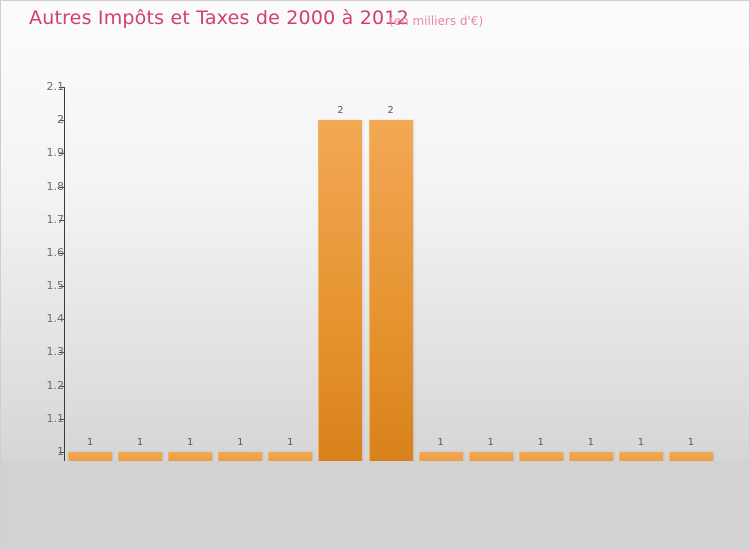 The height and width of the screenshot is (550, 750). I want to click on page-title: Autres Impôts et Taxes de 2000 à 2012, so click(219, 18).